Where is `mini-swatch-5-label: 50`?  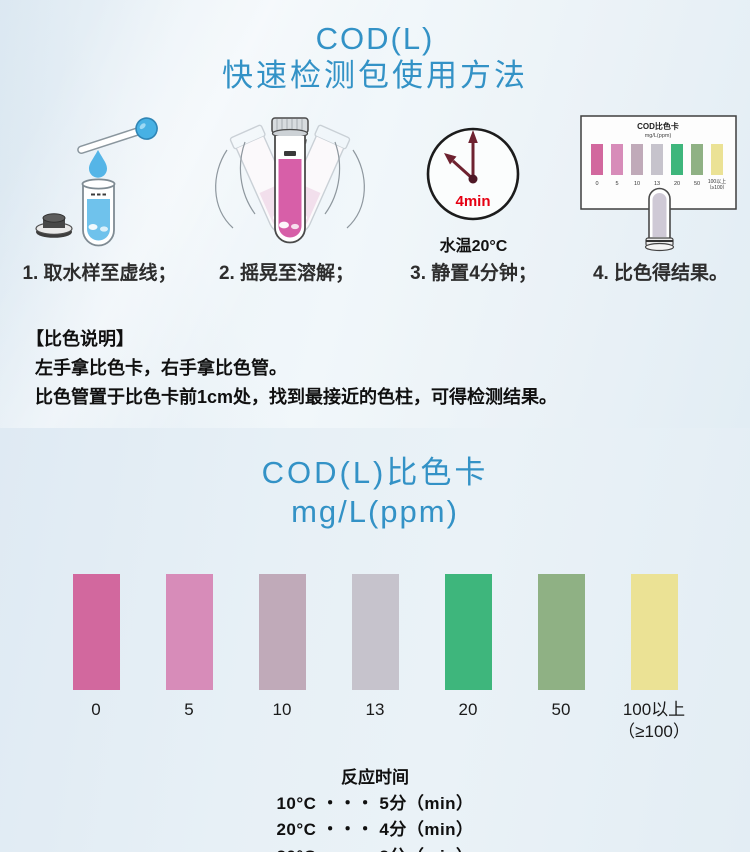
mini-swatch-5-label: 50 is located at coordinates (697, 184).